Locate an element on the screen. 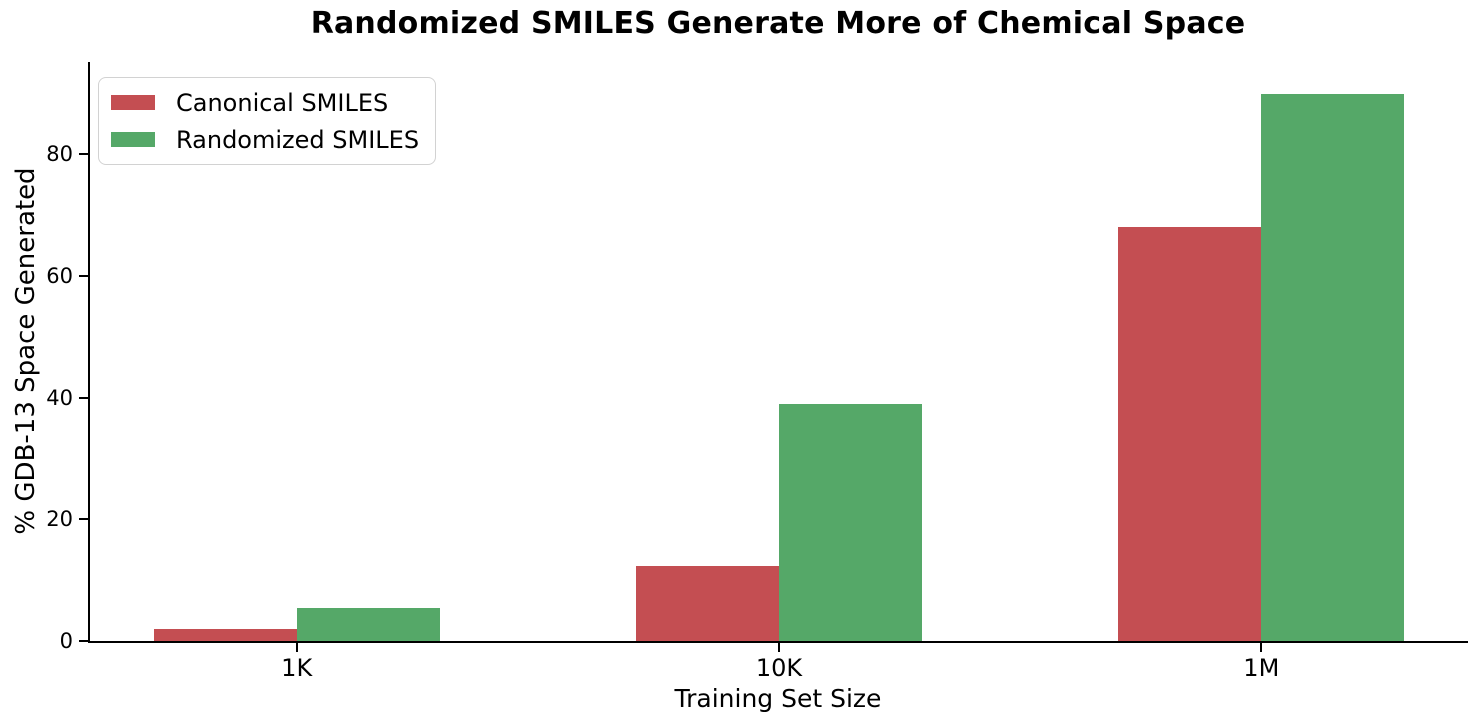 This screenshot has width=1482, height=728. legend-item-randomized-smiles: Randomized SMILES is located at coordinates (265, 139).